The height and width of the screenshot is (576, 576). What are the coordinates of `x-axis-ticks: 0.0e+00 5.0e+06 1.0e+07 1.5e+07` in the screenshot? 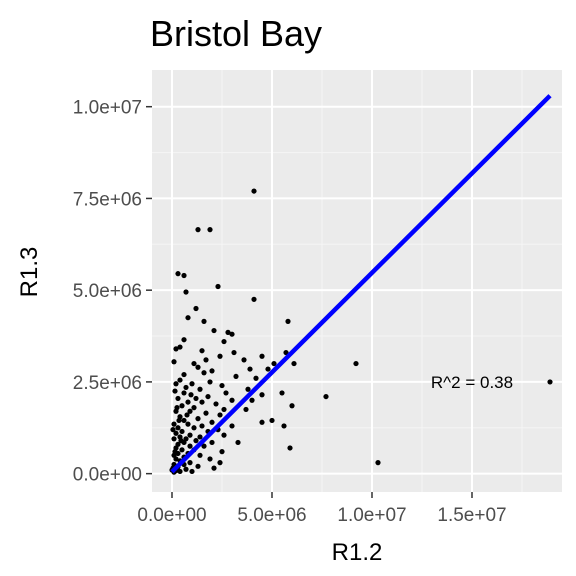 It's located at (322, 509).